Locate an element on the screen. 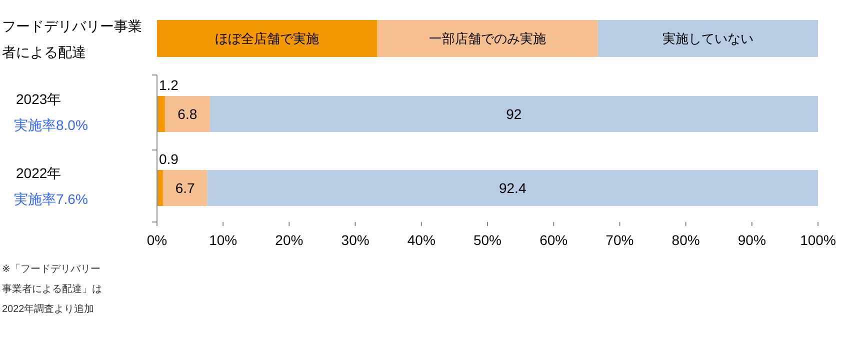 Image resolution: width=850 pixels, height=341 pixels. x-tick-label: 100% is located at coordinates (818, 240).